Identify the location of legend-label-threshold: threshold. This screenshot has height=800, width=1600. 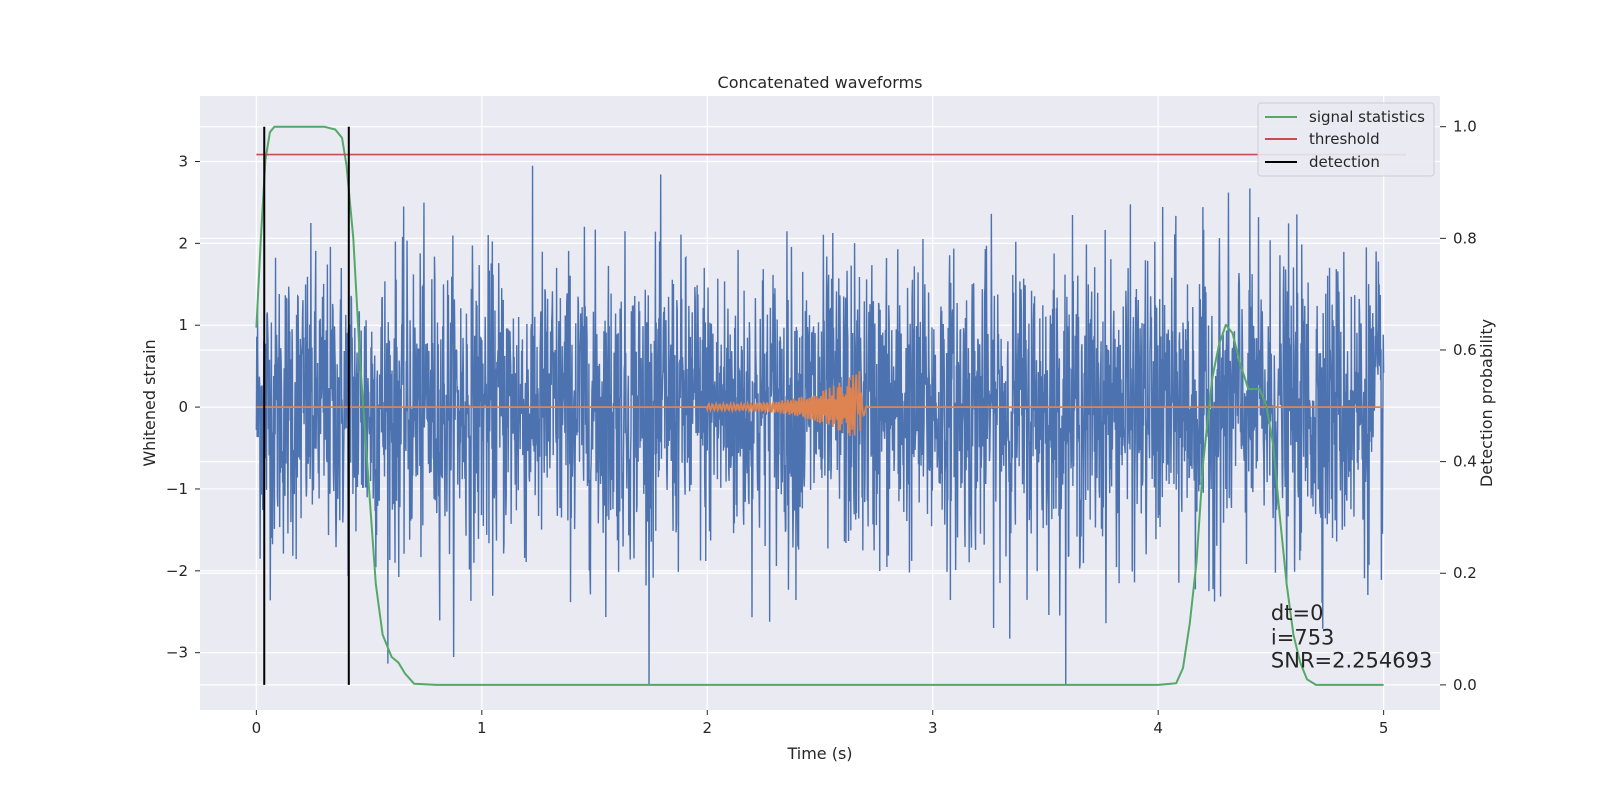
(1344, 139).